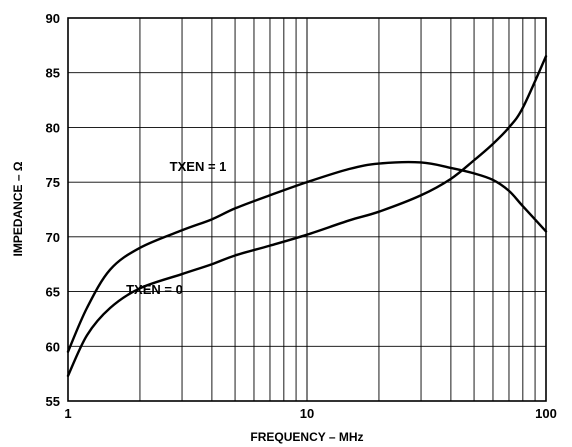 The image size is (572, 447). What do you see at coordinates (53, 127) in the screenshot?
I see `y-tick-label: 80` at bounding box center [53, 127].